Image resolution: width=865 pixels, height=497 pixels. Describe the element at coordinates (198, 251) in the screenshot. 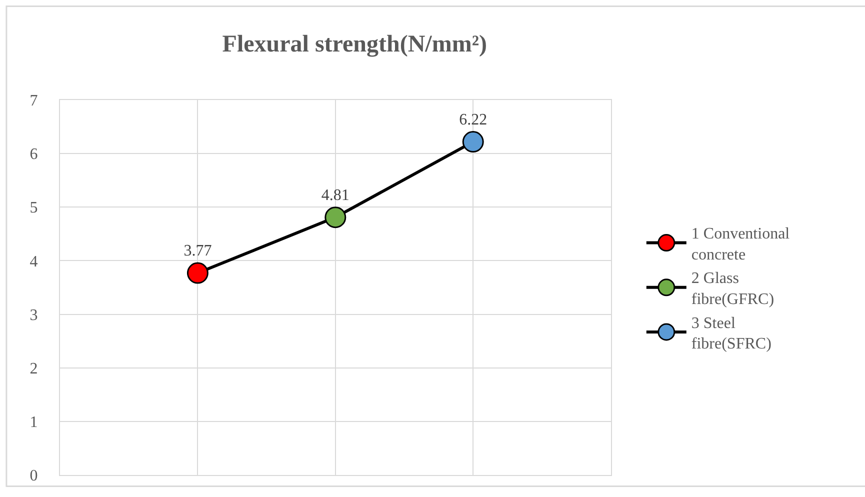

I see `data-label: 3.77` at that location.